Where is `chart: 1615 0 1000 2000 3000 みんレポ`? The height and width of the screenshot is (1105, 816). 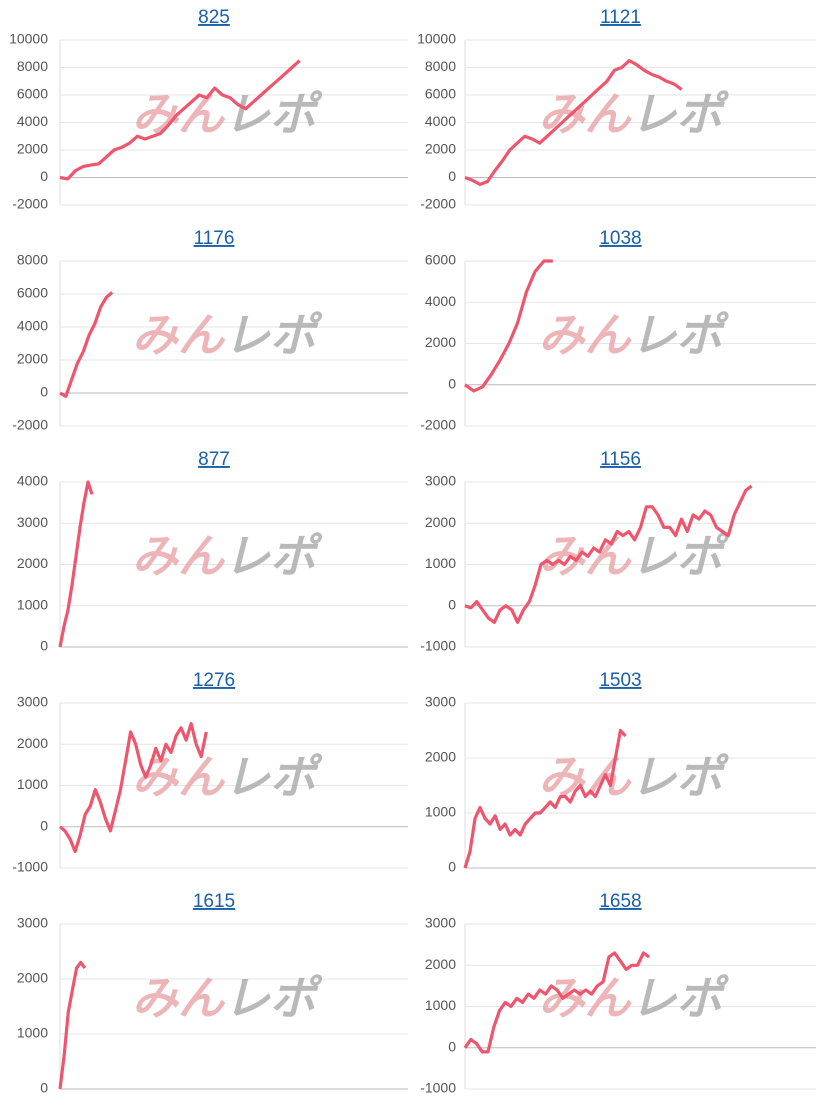
chart: 1615 0 1000 2000 3000 みんレポ is located at coordinates (212, 993).